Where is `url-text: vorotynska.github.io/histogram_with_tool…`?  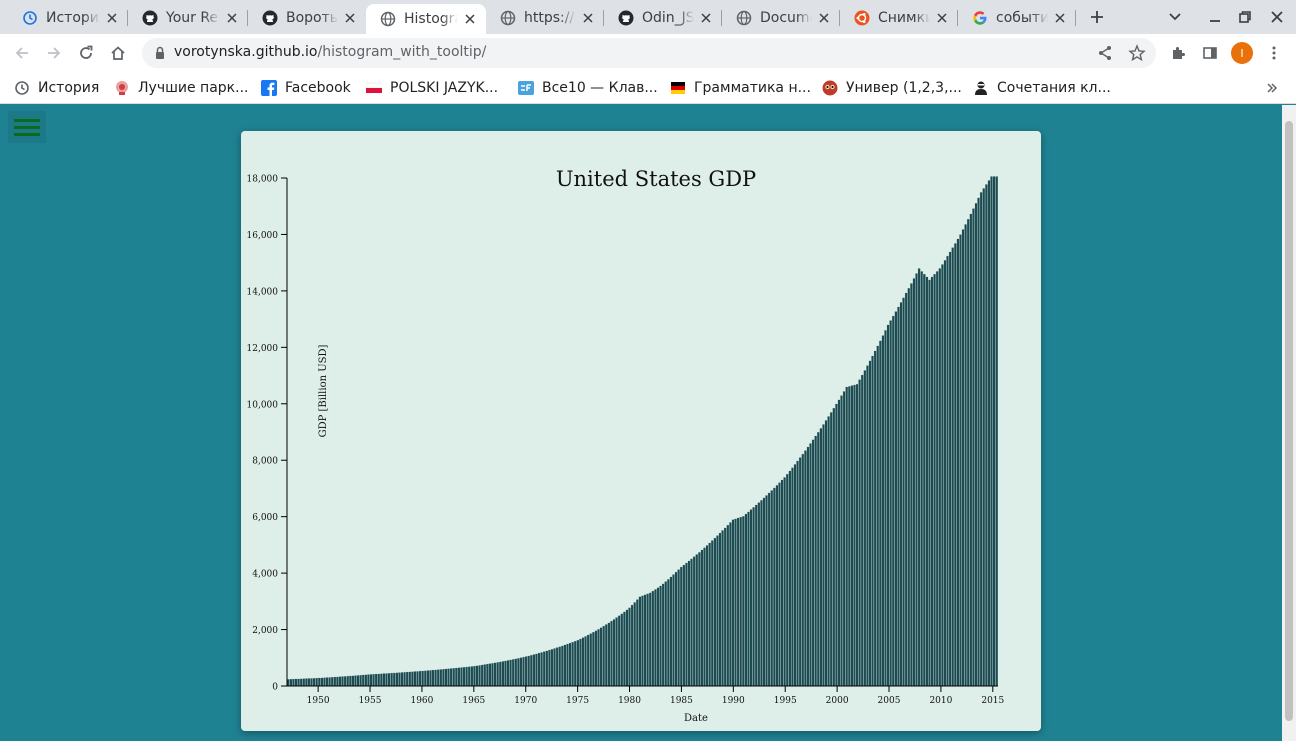
url-text: vorotynska.github.io/histogram_with_tool… is located at coordinates (330, 52).